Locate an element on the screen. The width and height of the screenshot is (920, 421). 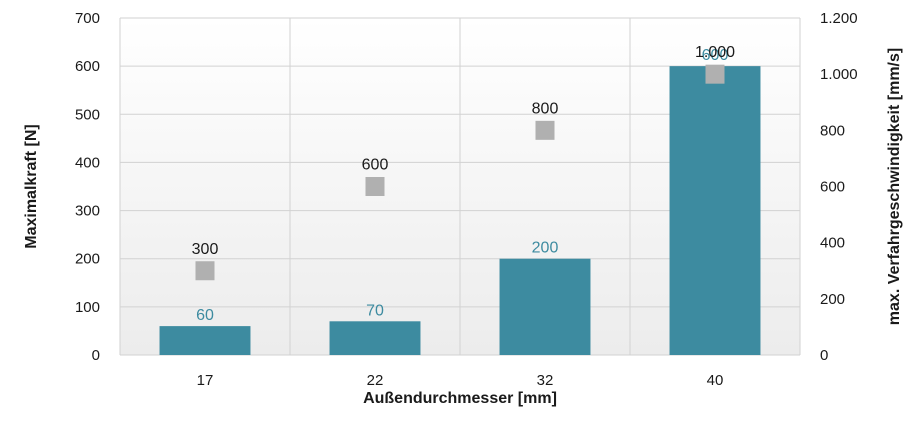
x-axis: 17 22 32 40 is located at coordinates (460, 380).